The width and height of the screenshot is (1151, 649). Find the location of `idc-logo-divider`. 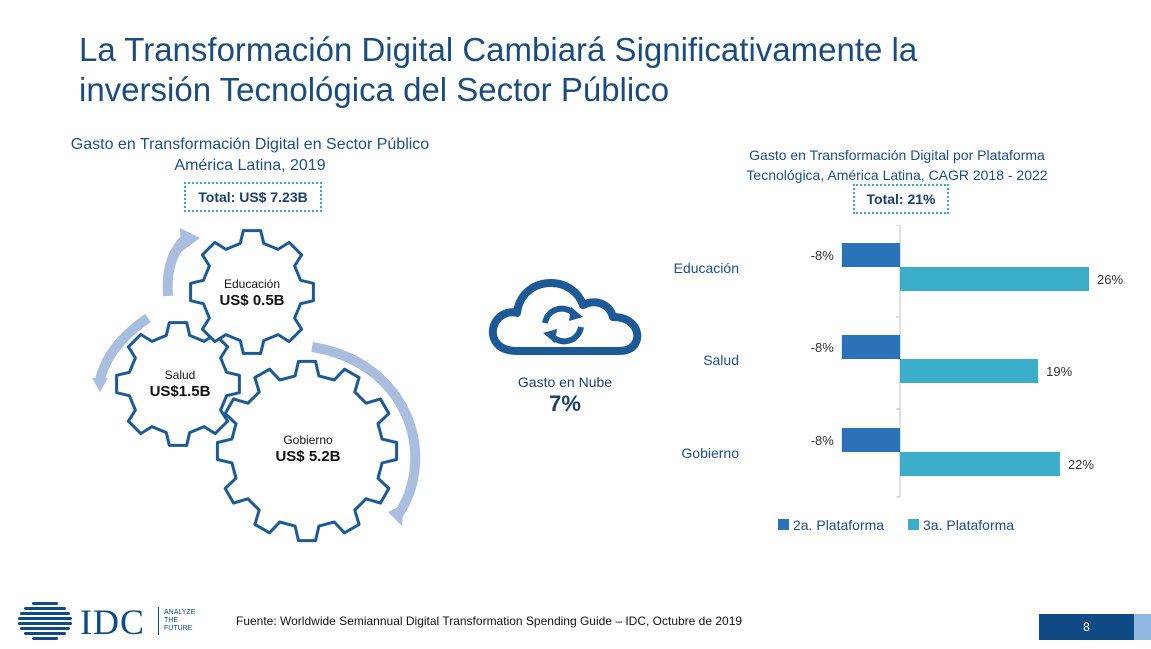

idc-logo-divider is located at coordinates (158, 621).